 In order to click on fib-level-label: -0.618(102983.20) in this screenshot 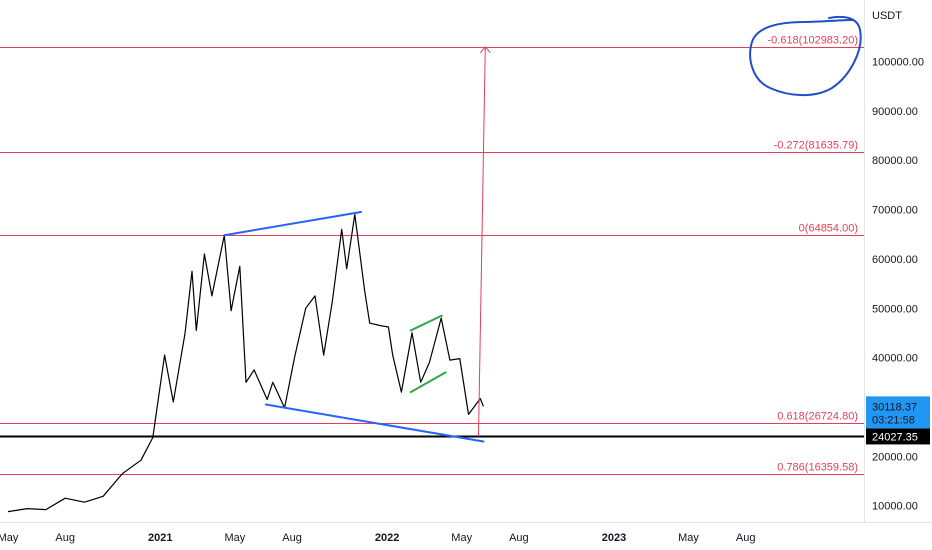, I will do `click(812, 41)`.